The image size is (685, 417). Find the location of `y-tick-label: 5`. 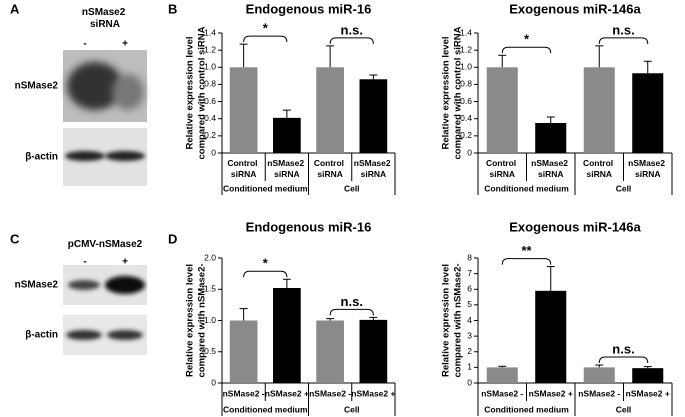

y-tick-label: 5 is located at coordinates (469, 304).